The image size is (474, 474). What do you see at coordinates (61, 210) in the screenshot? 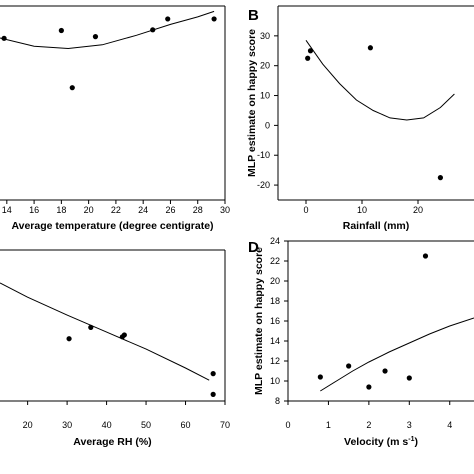
I see `x-tick-label: 18` at bounding box center [61, 210].